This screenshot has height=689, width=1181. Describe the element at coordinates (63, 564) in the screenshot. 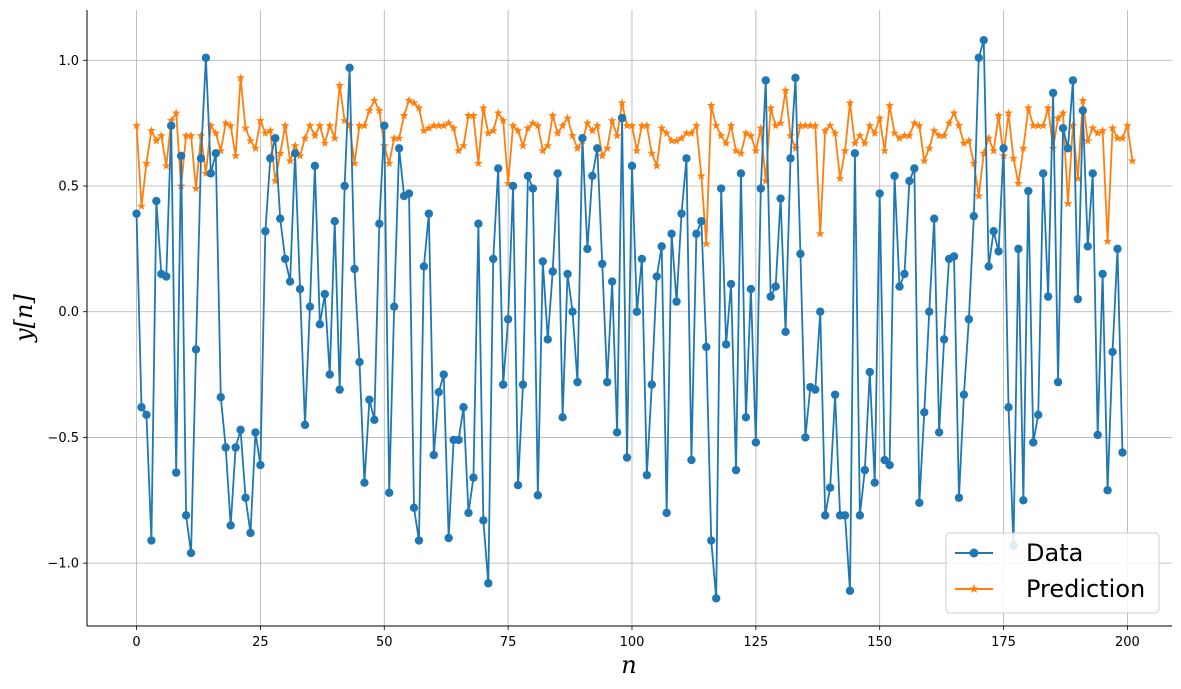

I see `y-tick-label: −1.0` at that location.